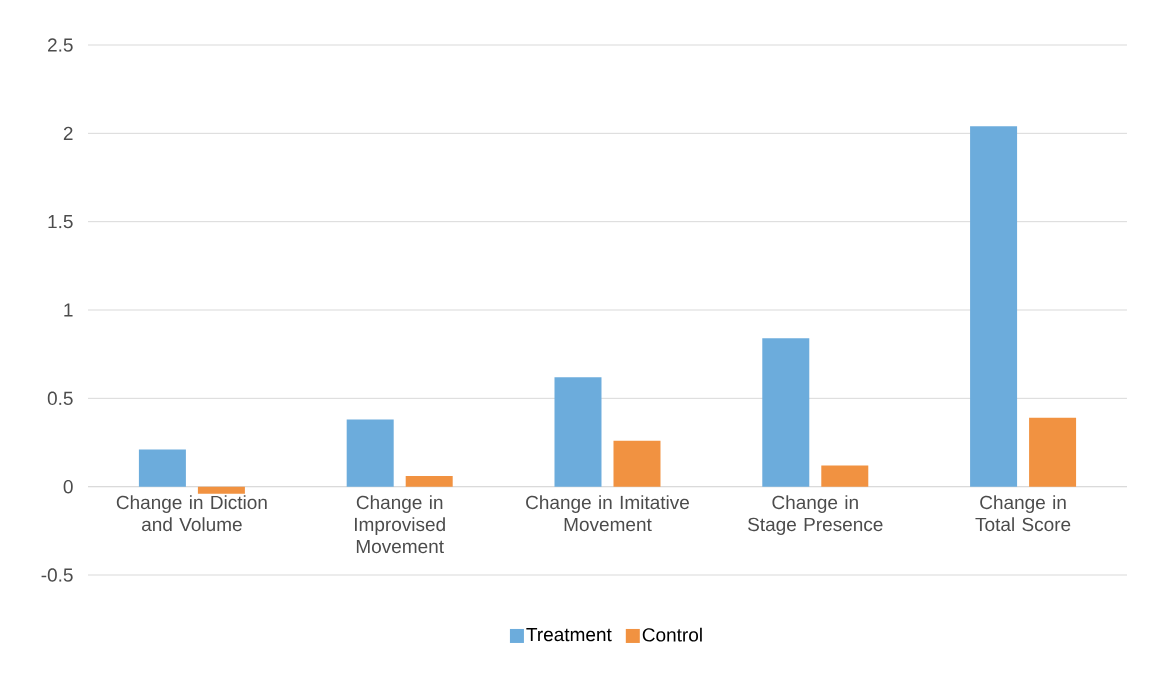 This screenshot has width=1153, height=675. I want to click on y-tick-label: 2.5, so click(60, 45).